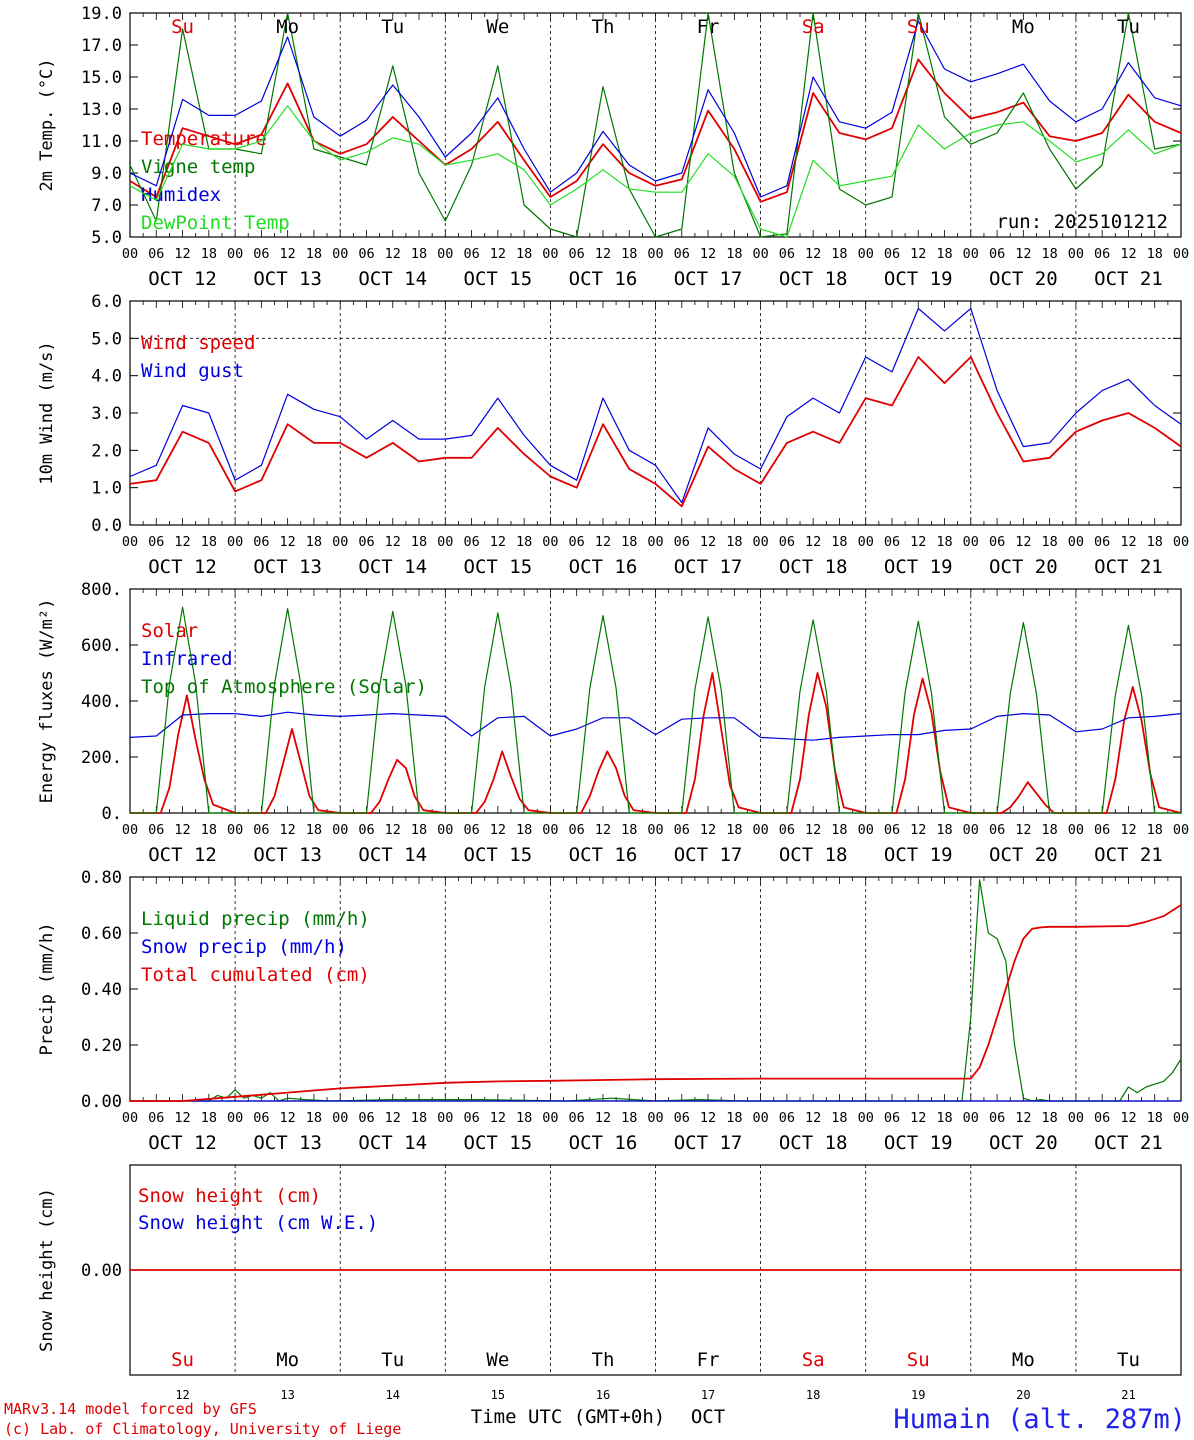 This screenshot has height=1440, width=1194. I want to click on temp-legend-1: Temperature, so click(204, 139).